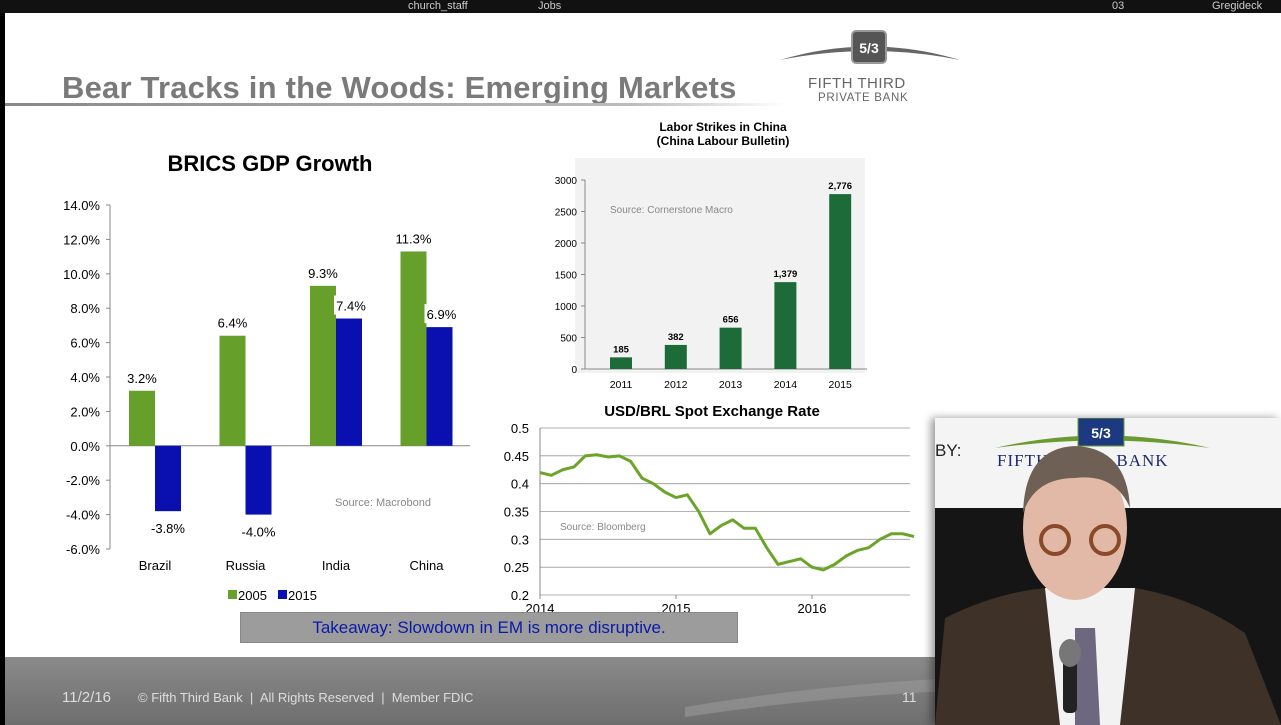  What do you see at coordinates (246, 565) in the screenshot?
I see `x-tick-label: Russia` at bounding box center [246, 565].